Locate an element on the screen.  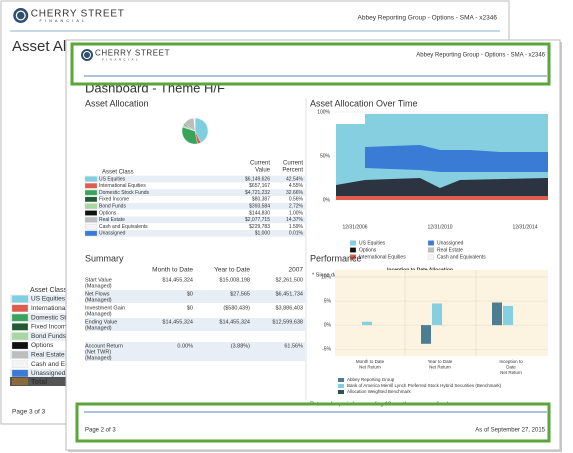
x-tick-label: 12/31/2006 is located at coordinates (354, 227).